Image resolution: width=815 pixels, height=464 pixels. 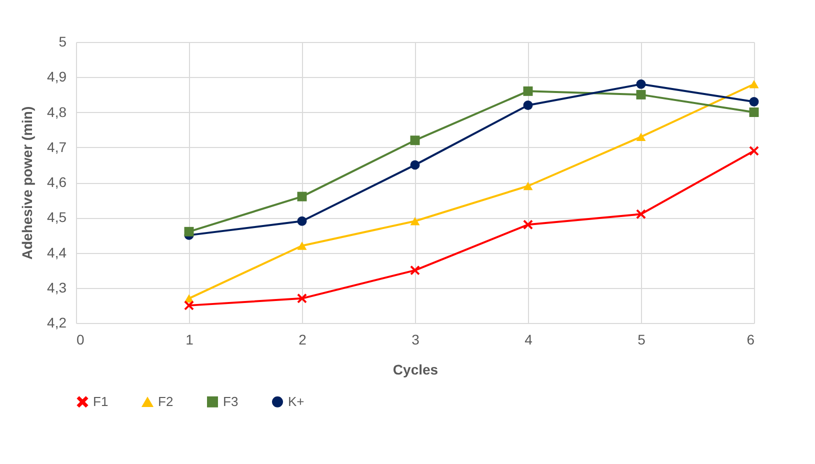 I want to click on y-tick-label: 4,8, so click(x=57, y=112).